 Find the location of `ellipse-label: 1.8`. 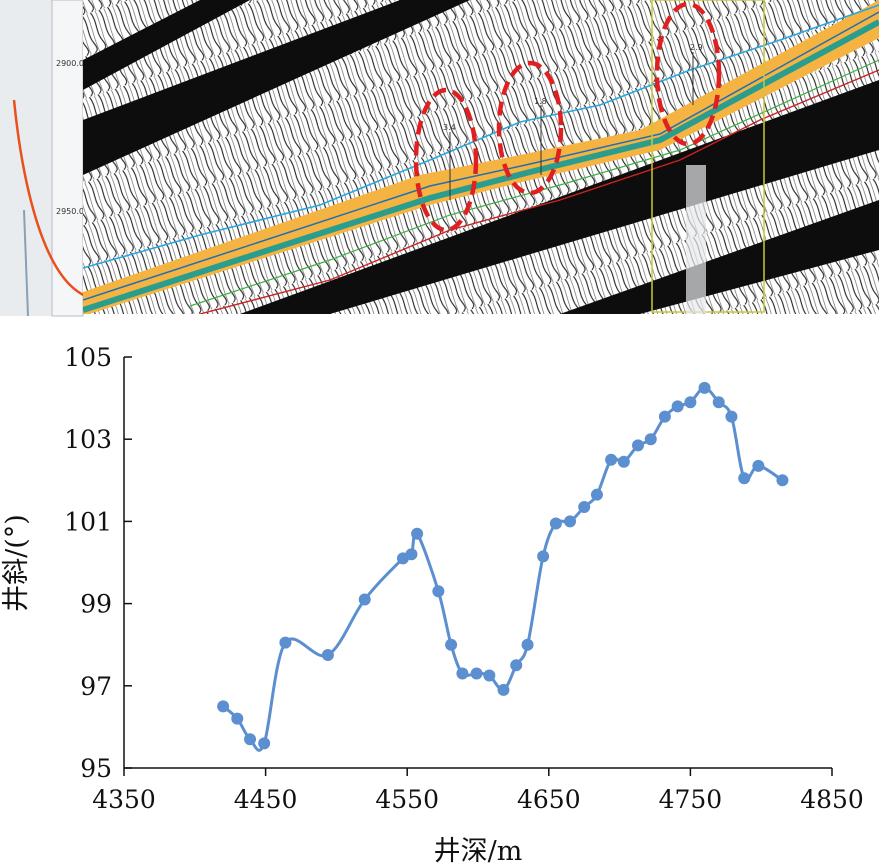

ellipse-label: 1.8 is located at coordinates (540, 101).